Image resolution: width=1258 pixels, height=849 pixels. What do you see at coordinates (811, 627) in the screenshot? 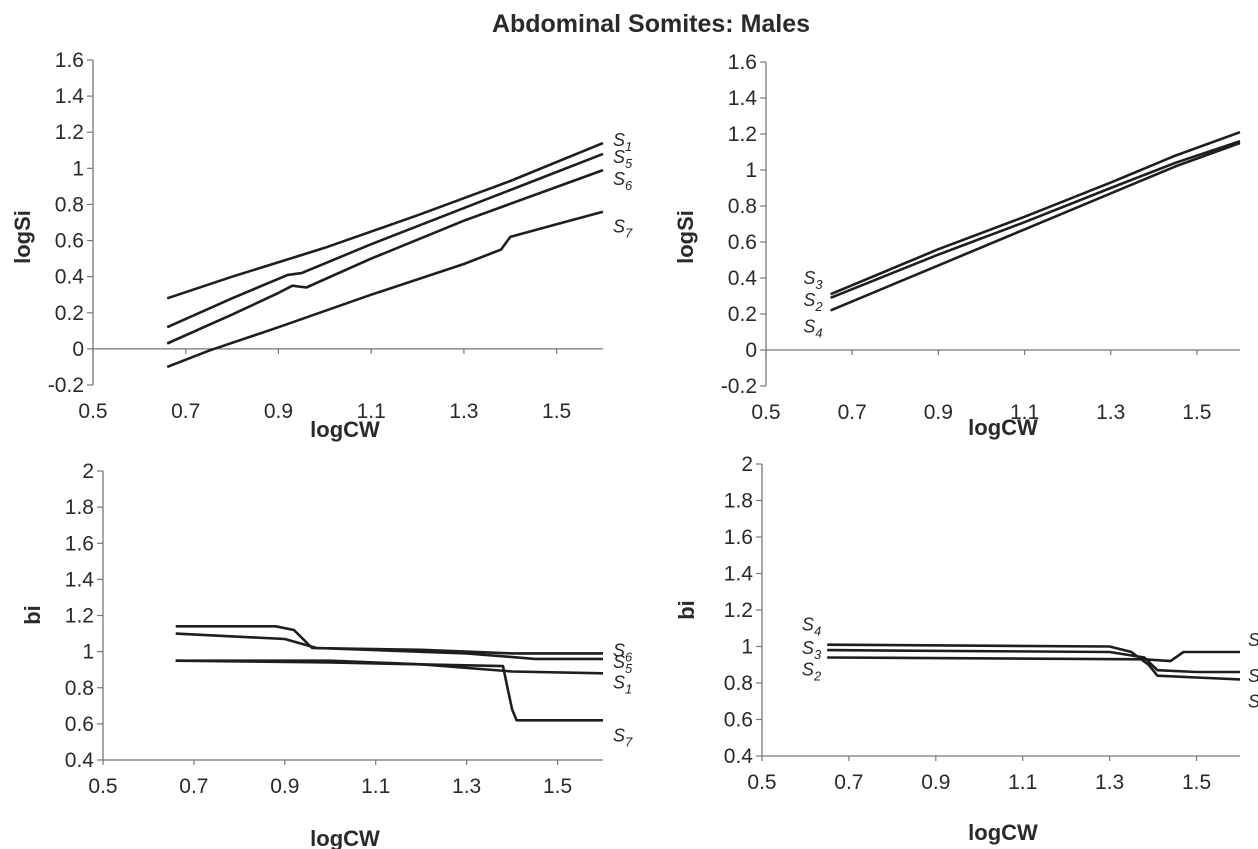
I see `series-label-start-s4: S4` at bounding box center [811, 627].